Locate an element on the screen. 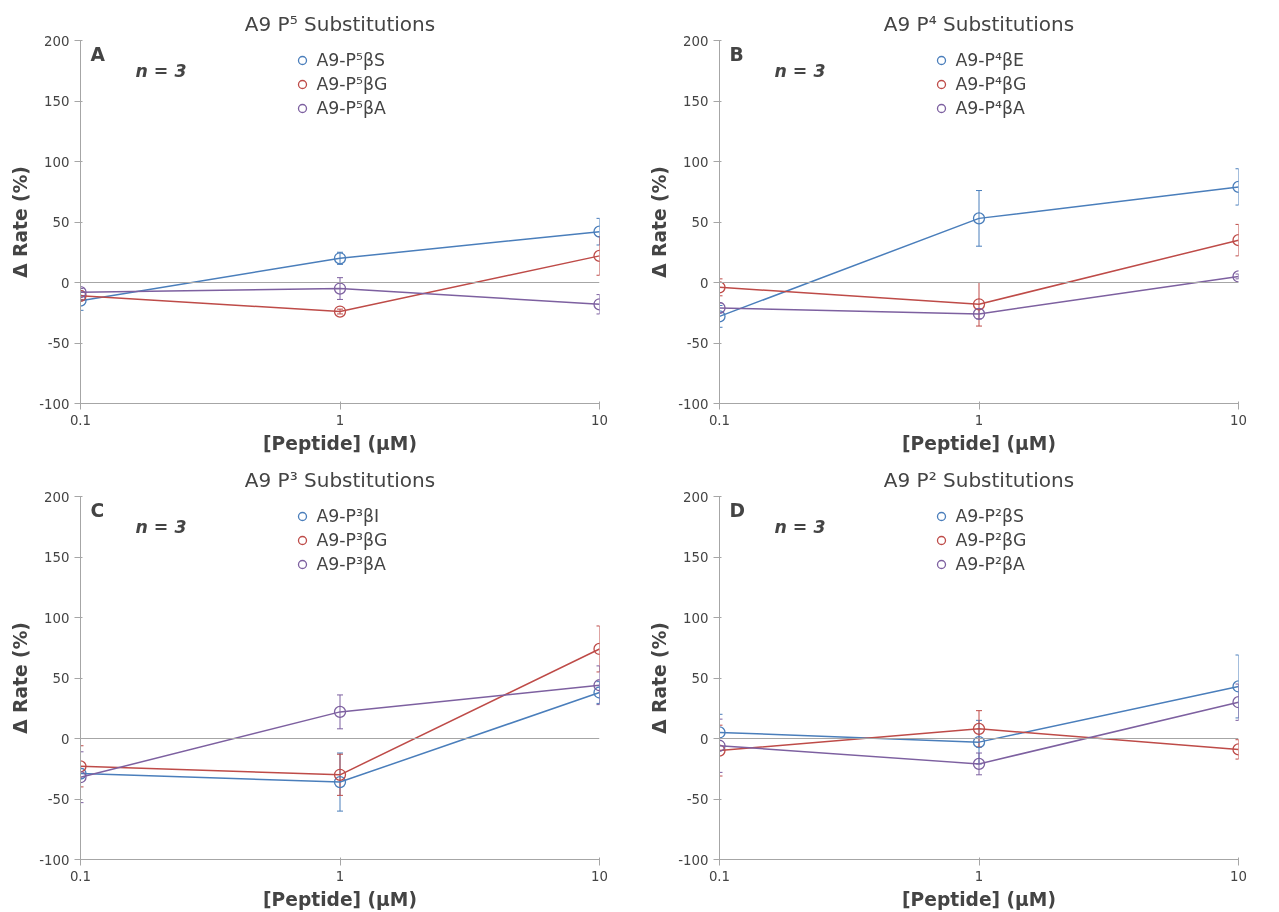  chart-title: A9 P⁵ Substitutions is located at coordinates (340, 23).